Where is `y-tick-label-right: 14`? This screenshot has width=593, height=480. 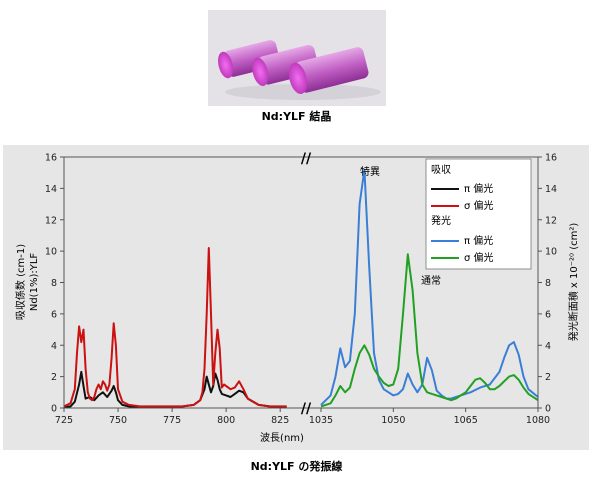
y-tick-label-right: 14 is located at coordinates (551, 189).